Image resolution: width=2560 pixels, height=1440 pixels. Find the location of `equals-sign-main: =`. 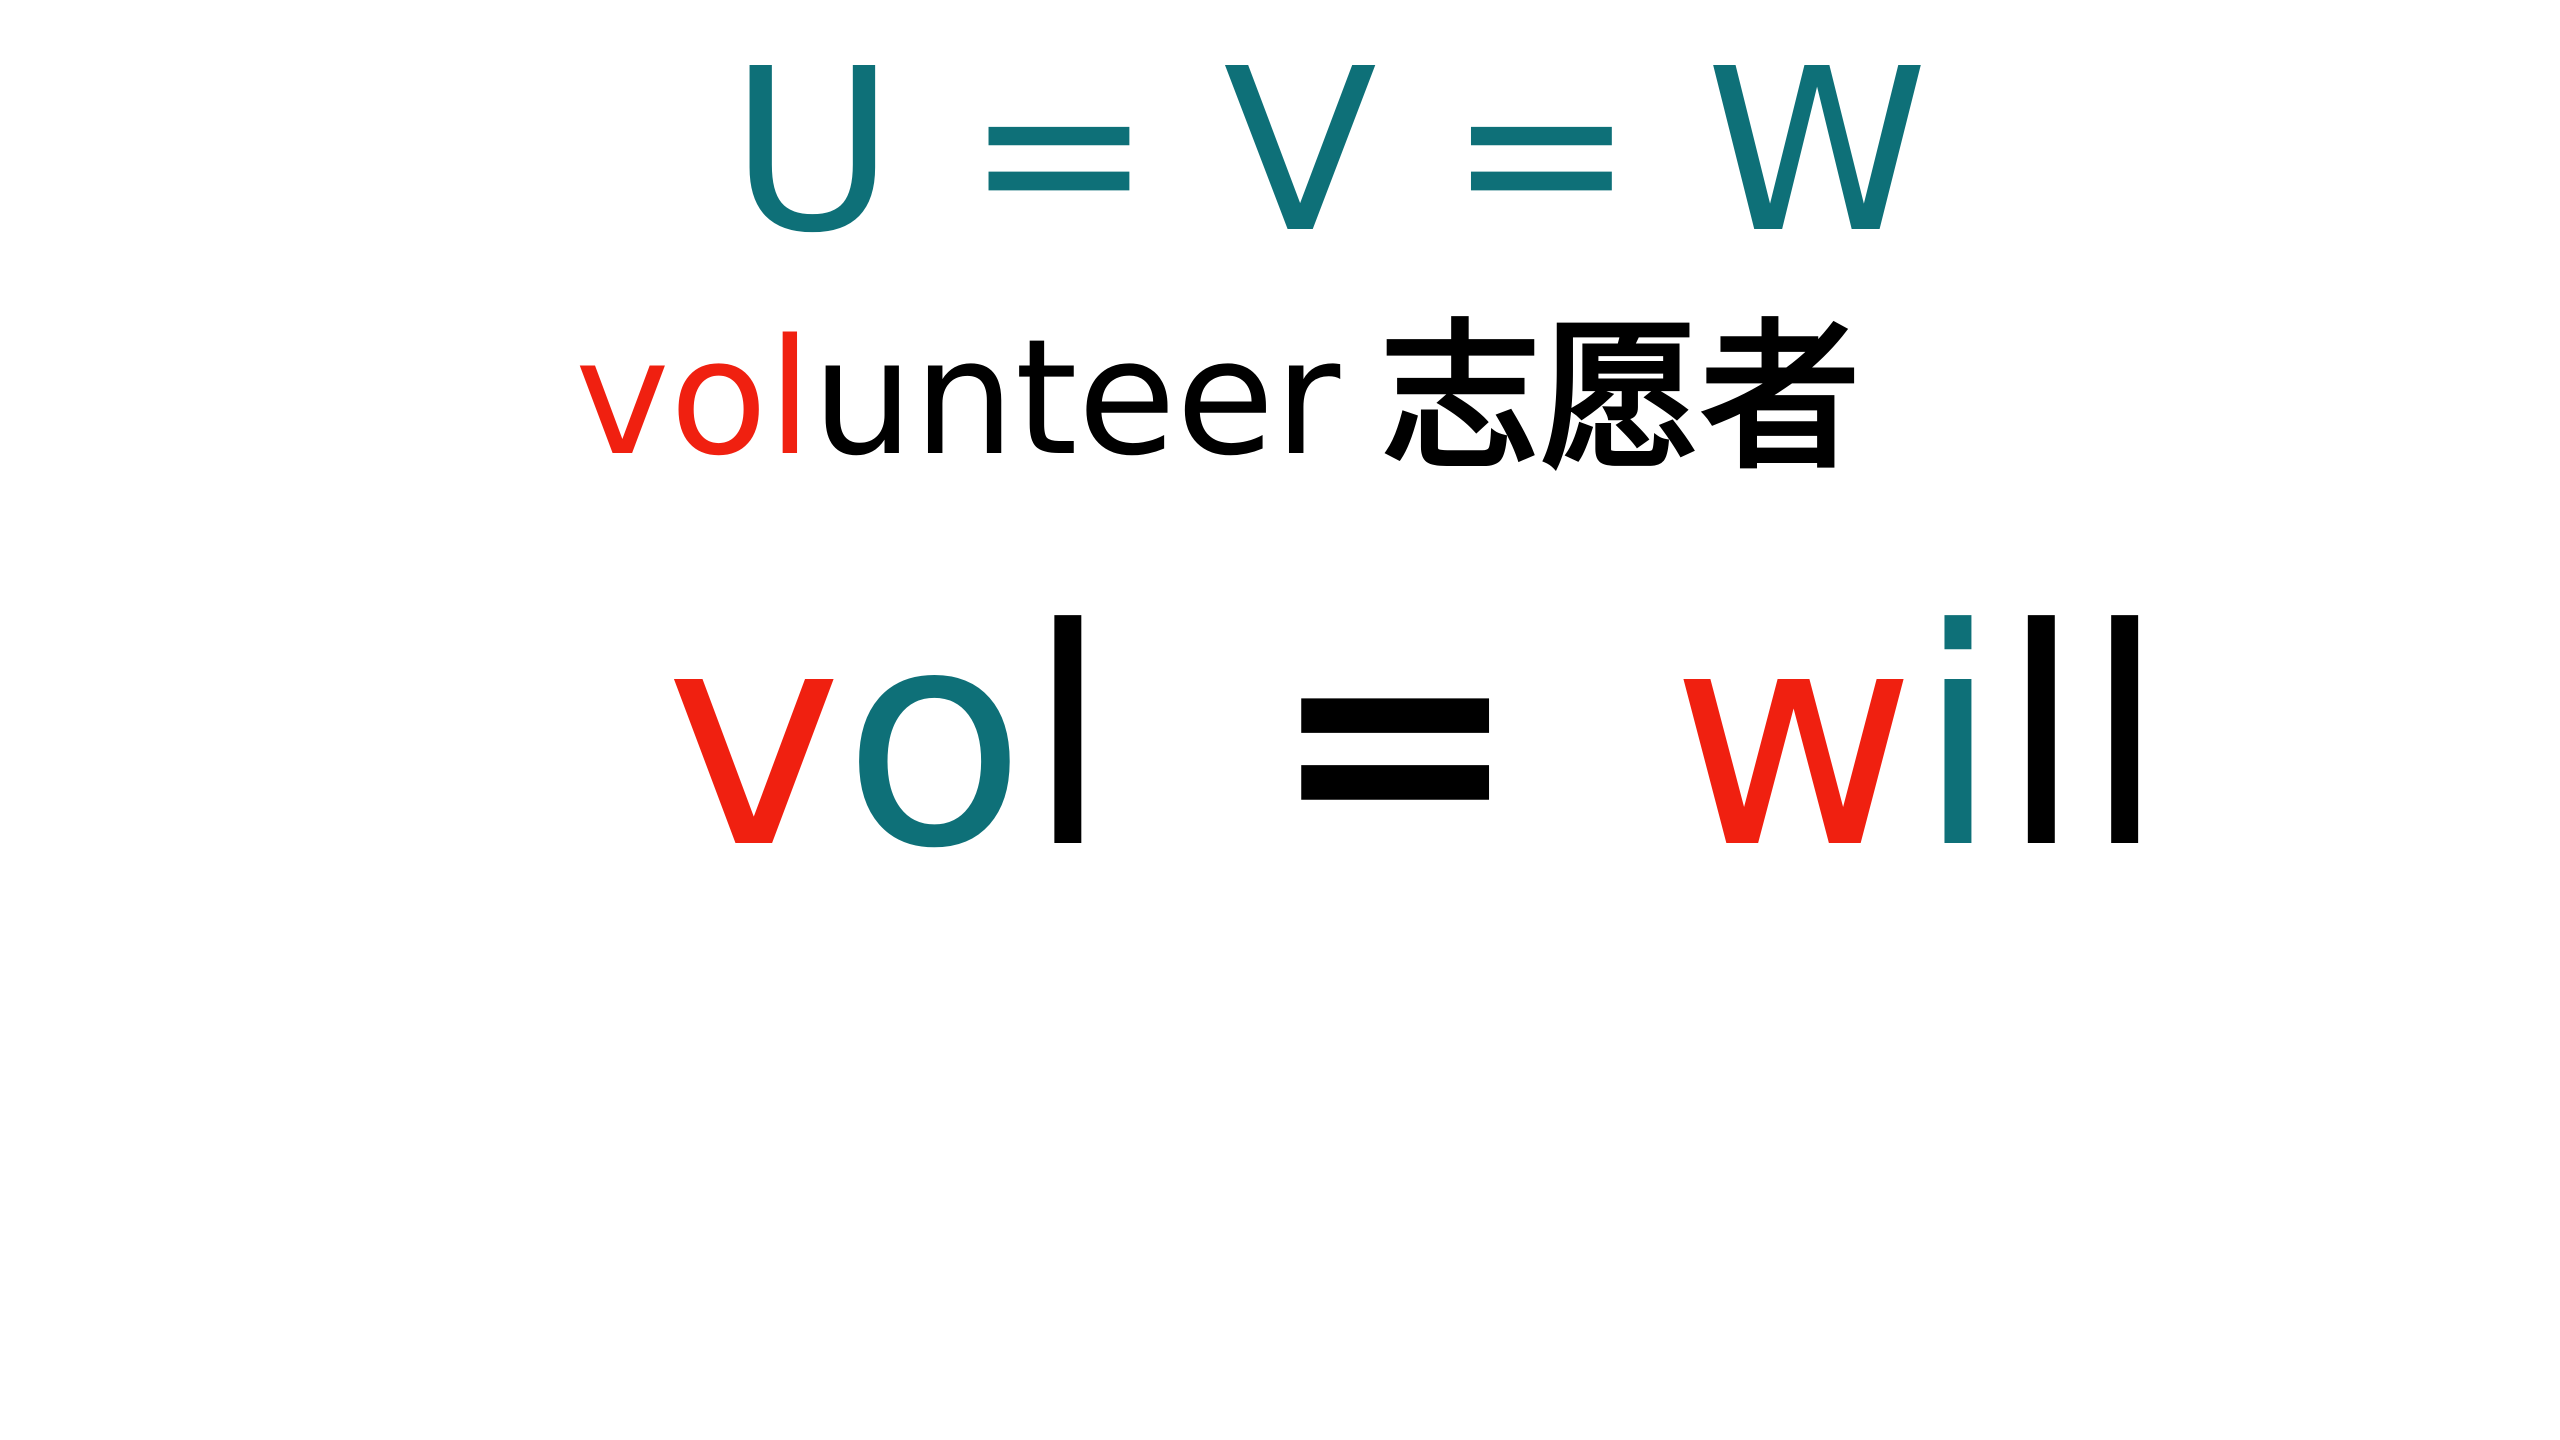

equals-sign-main: = is located at coordinates (1395, 739).